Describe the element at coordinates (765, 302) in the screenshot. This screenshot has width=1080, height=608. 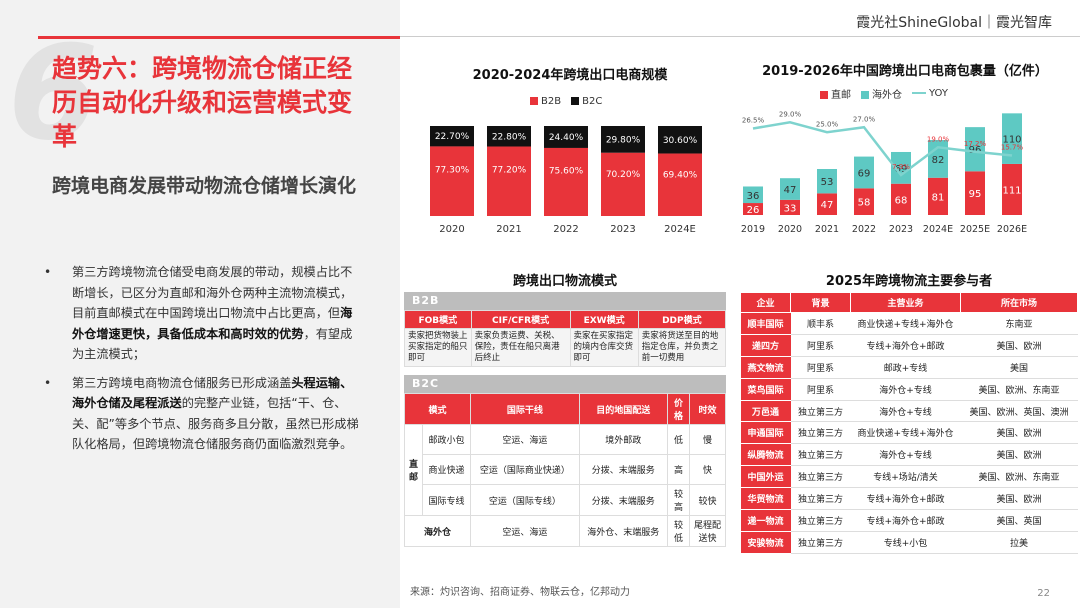
I see `players-col: 企业` at that location.